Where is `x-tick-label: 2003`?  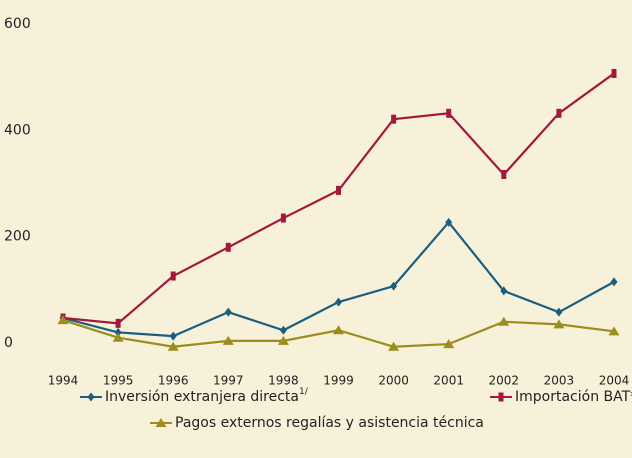
x-tick-label: 2003 is located at coordinates (559, 381).